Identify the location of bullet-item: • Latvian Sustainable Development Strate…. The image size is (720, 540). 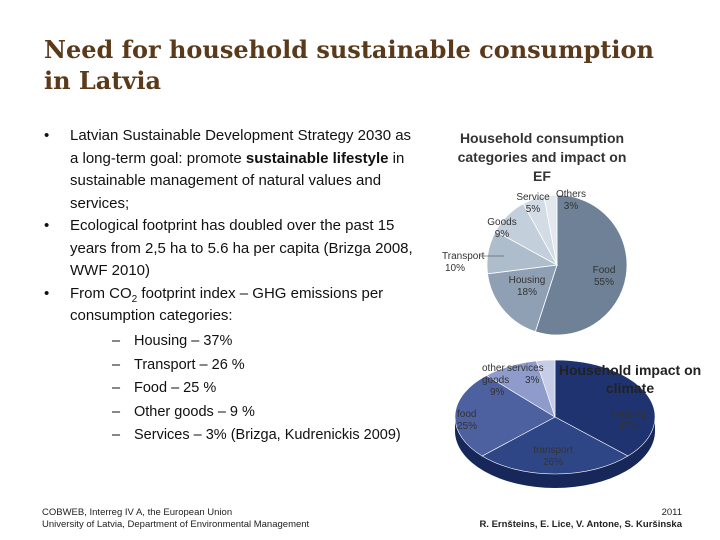
(228, 169).